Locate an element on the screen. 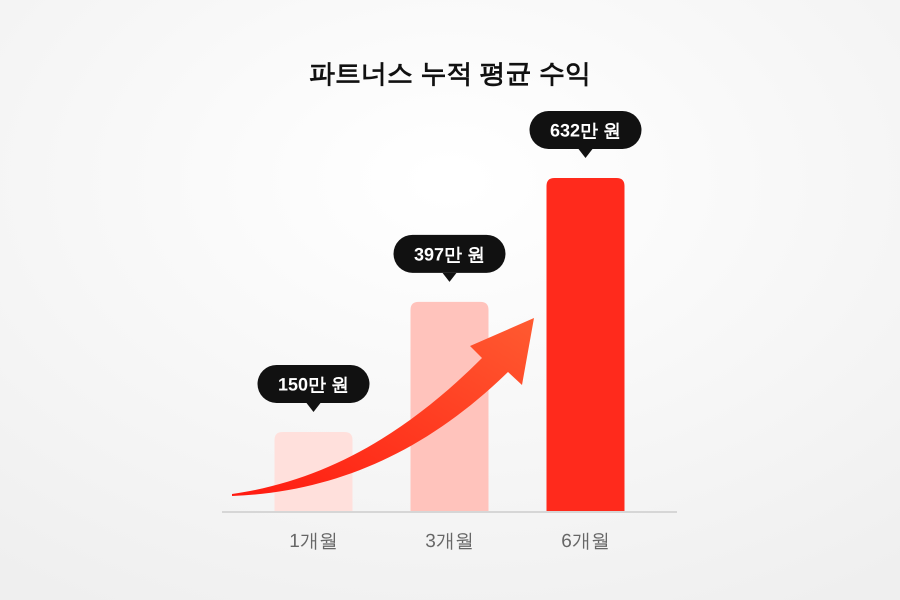 This screenshot has height=600, width=900. title: 파트너스 누적 평균 수익 is located at coordinates (450, 73).